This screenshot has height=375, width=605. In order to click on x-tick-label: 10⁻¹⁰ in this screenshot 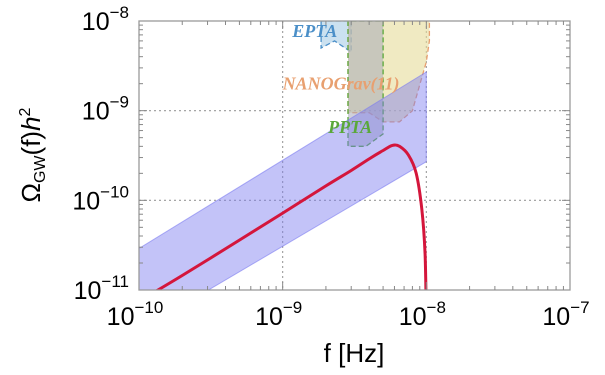, I will do `click(135, 314)`.